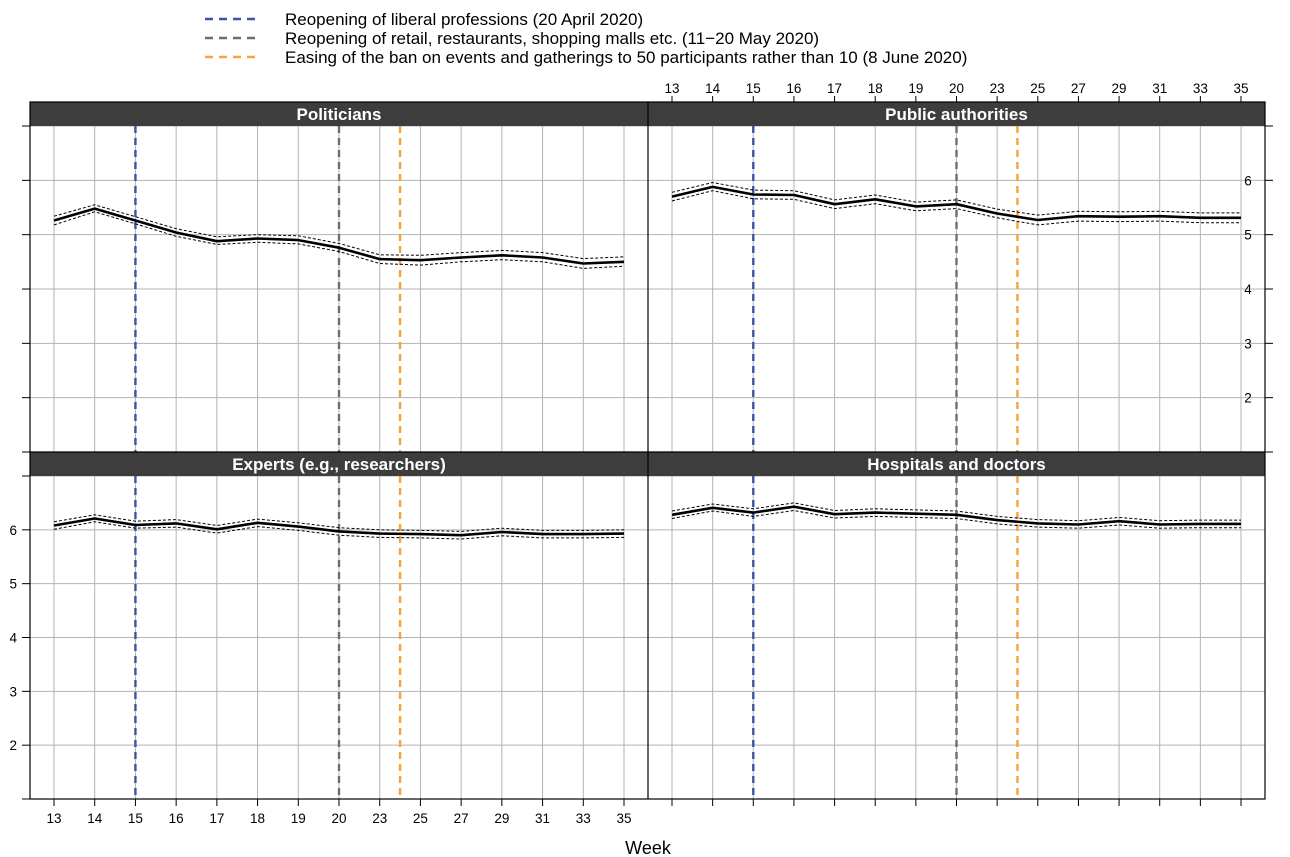 The image size is (1290, 857). I want to click on panel-title: Experts (e.g., researchers), so click(339, 464).